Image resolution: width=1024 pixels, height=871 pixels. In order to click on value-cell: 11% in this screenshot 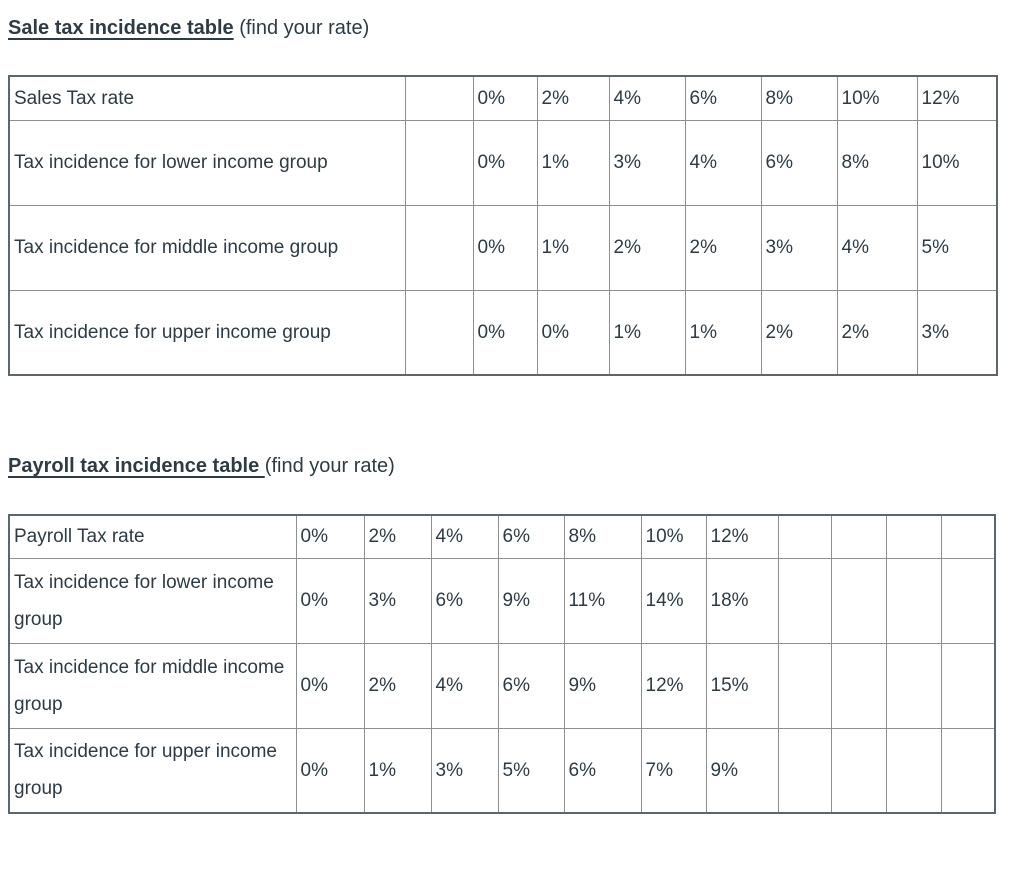, I will do `click(602, 600)`.